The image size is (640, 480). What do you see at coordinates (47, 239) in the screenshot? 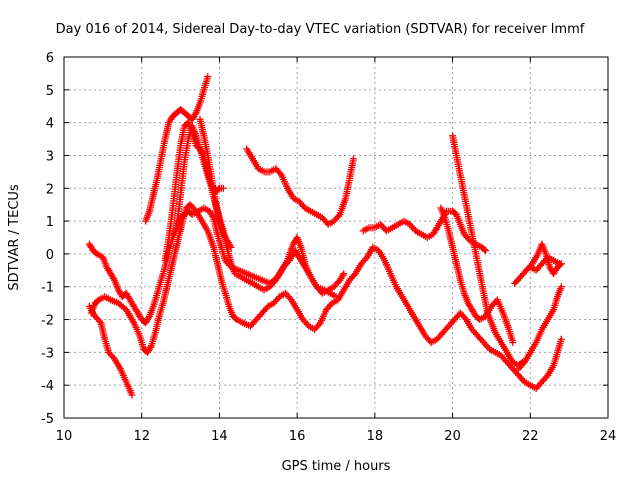
I see `y-tick-labels: -5 -4 -3 -2 -1 0 1 2 3 4 5 6` at bounding box center [47, 239].